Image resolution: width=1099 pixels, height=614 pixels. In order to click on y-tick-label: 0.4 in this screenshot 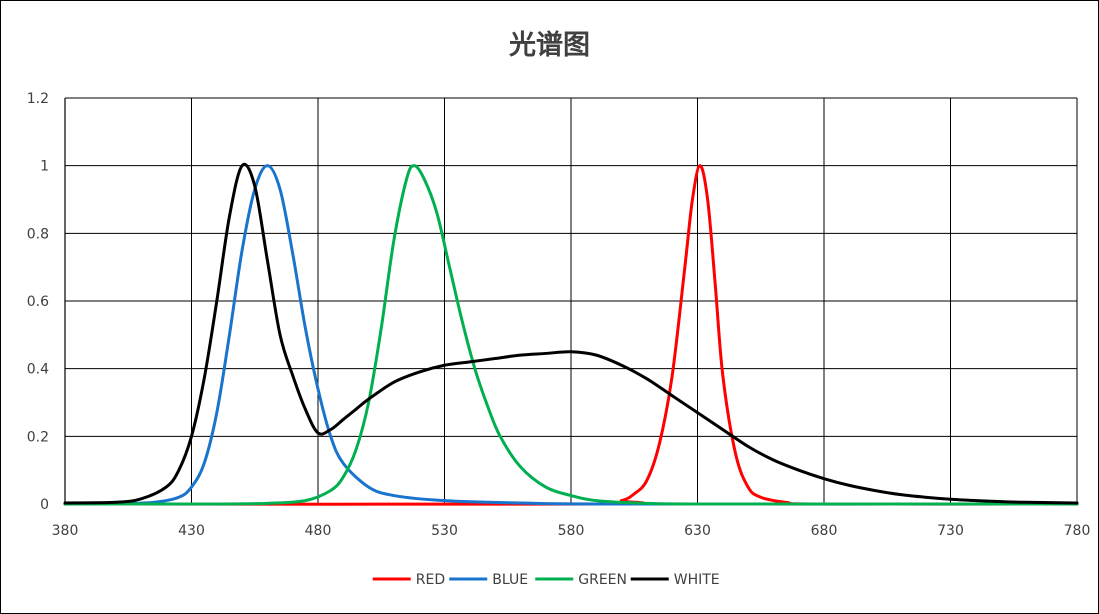, I will do `click(38, 370)`.